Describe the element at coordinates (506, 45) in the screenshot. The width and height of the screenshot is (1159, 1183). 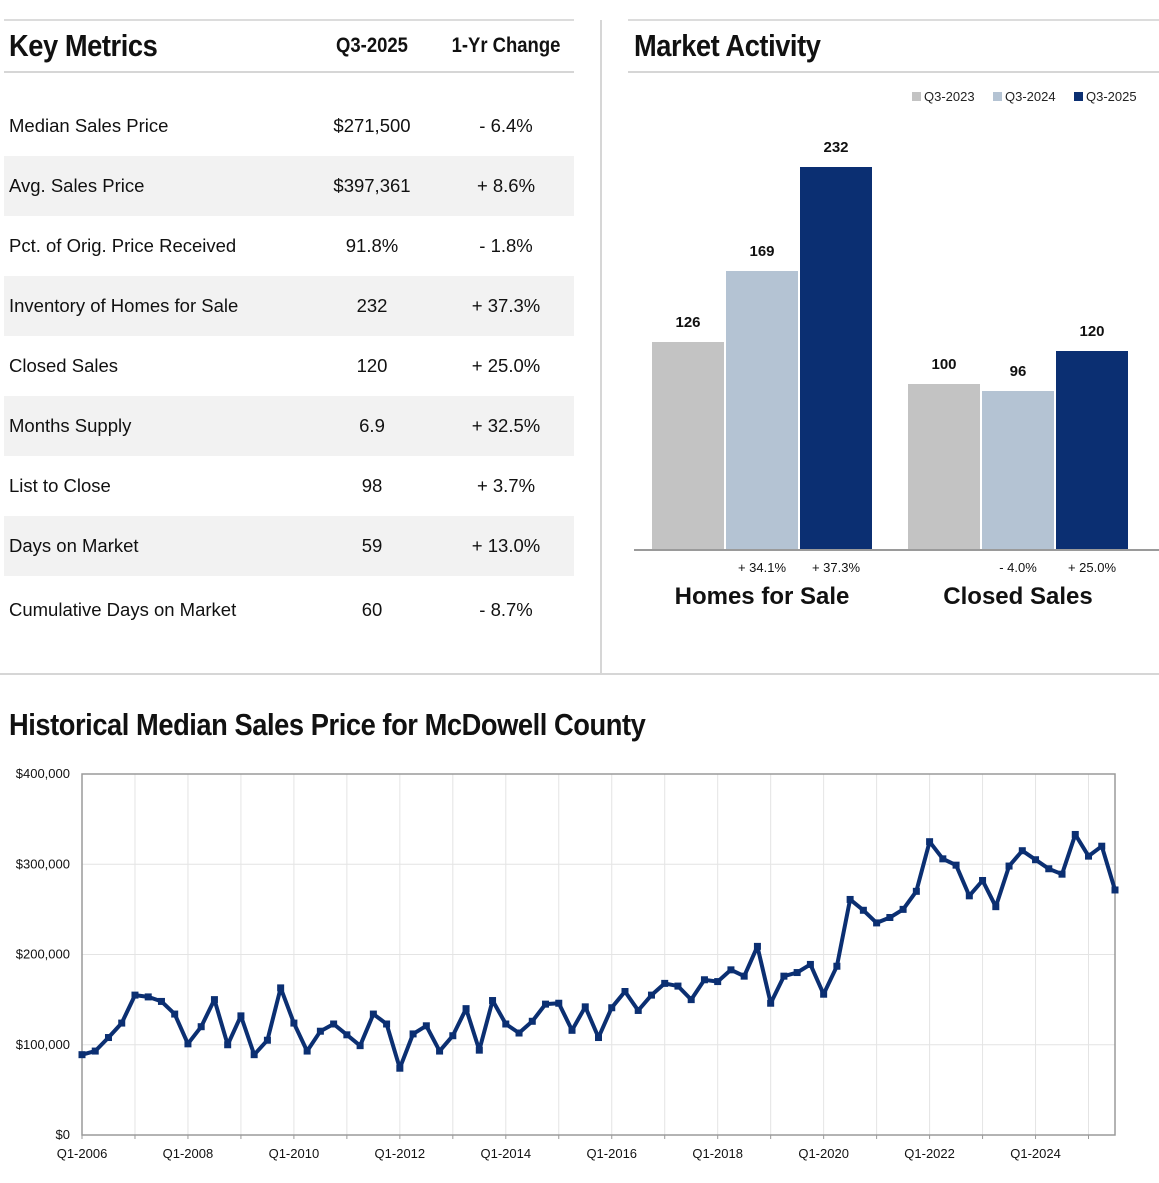
I see `change-column-header: 1-Yr Change` at that location.